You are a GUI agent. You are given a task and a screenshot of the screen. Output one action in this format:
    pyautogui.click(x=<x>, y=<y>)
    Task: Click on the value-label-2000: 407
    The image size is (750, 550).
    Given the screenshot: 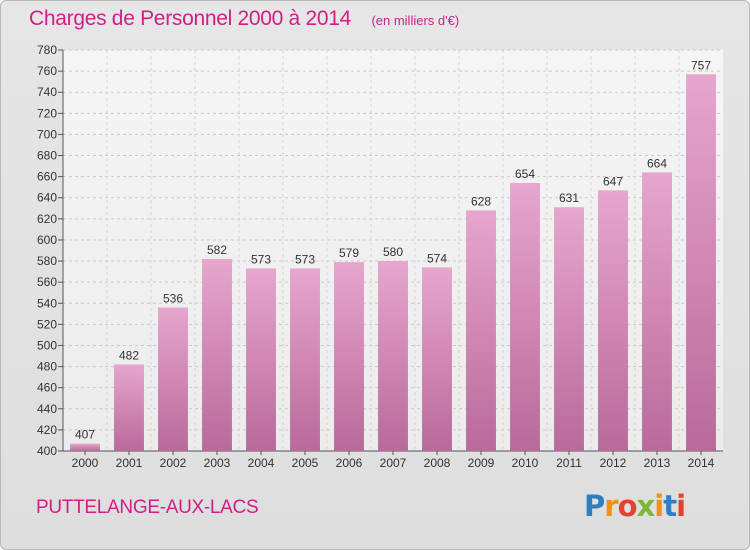 What is the action you would take?
    pyautogui.click(x=85, y=435)
    